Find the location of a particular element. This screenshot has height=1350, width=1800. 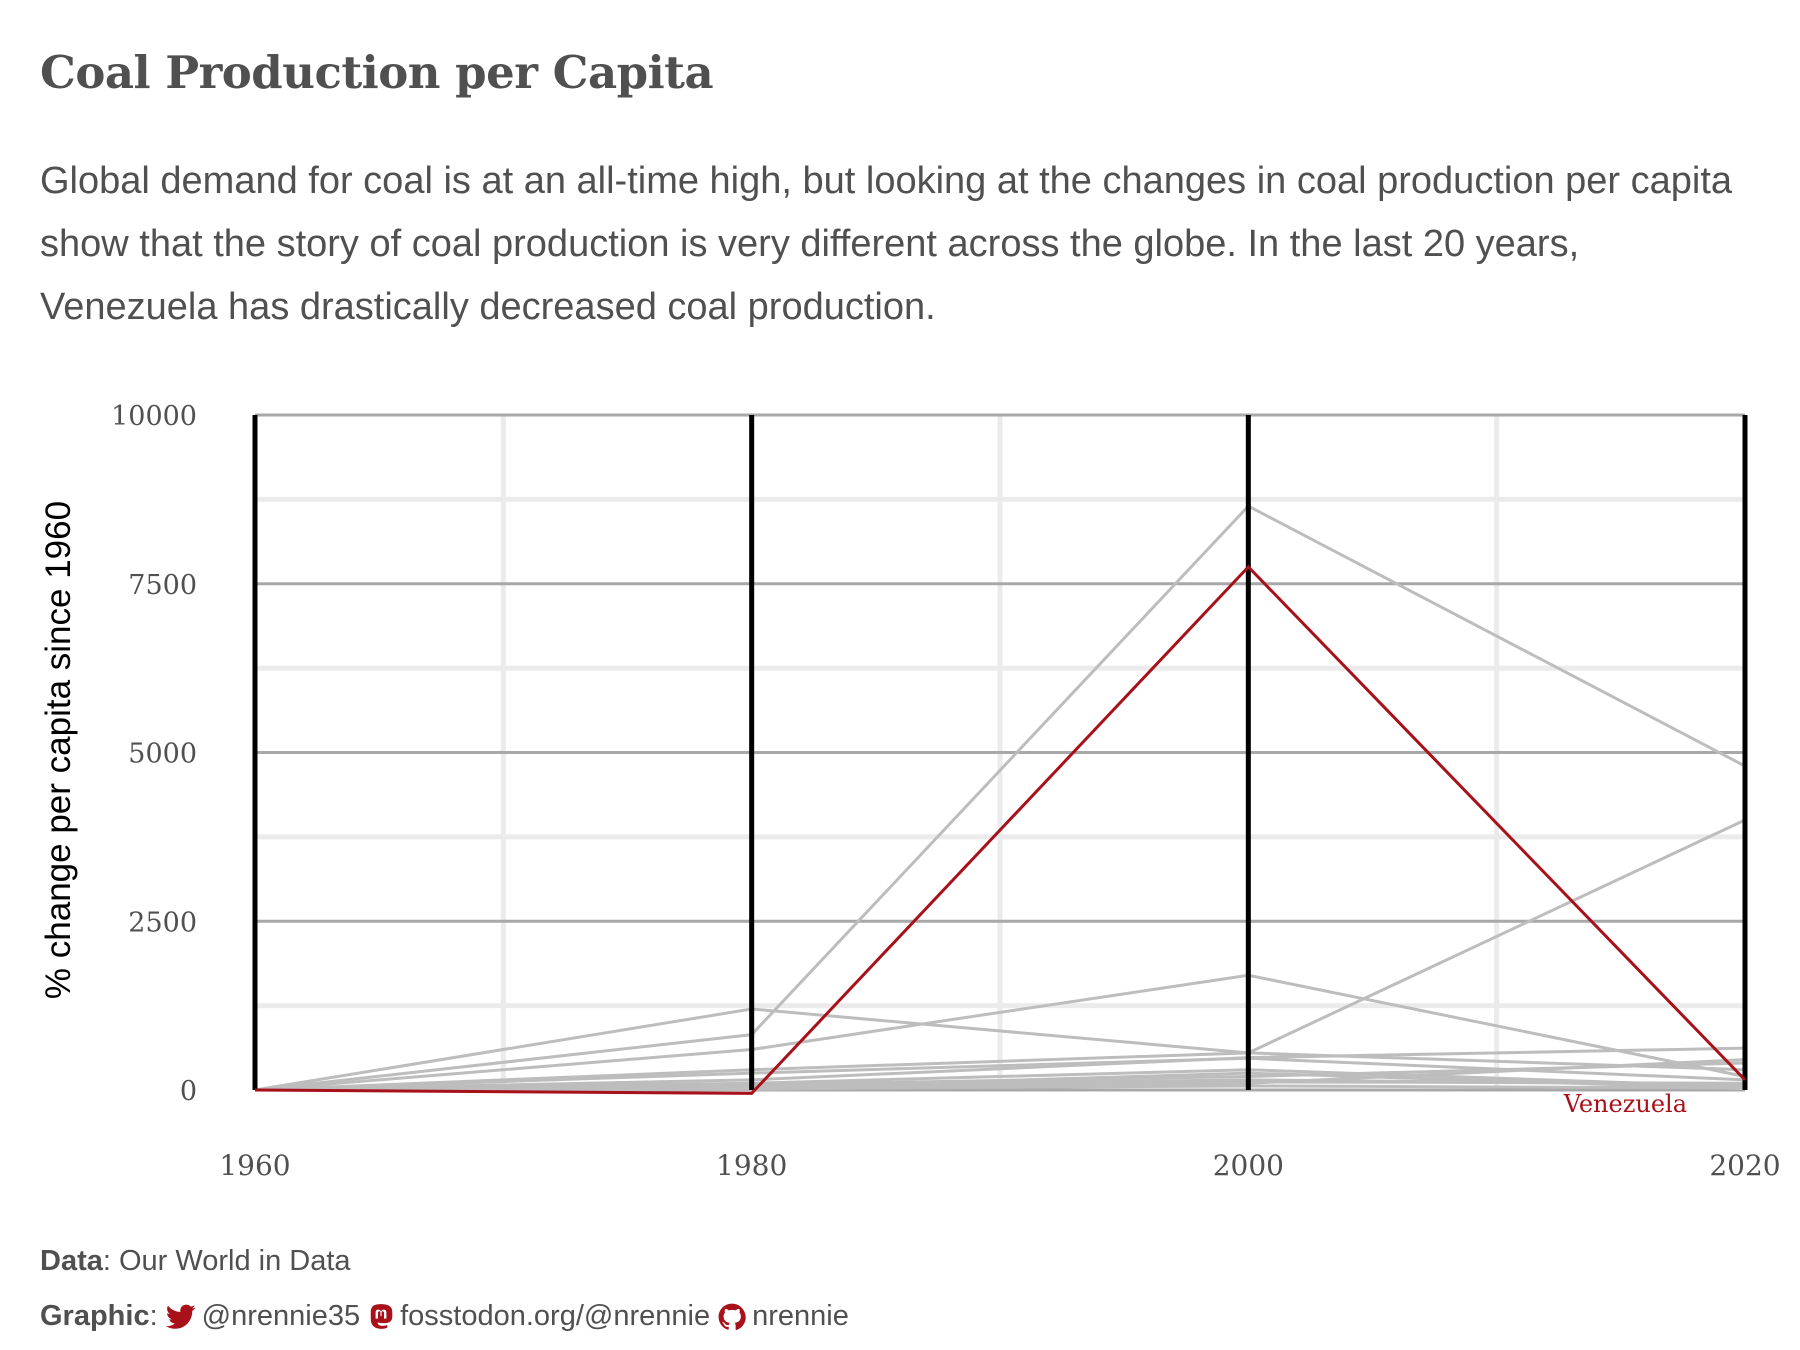

x-tick-labels: 1960 1980 2000 2020 is located at coordinates (999, 1165).